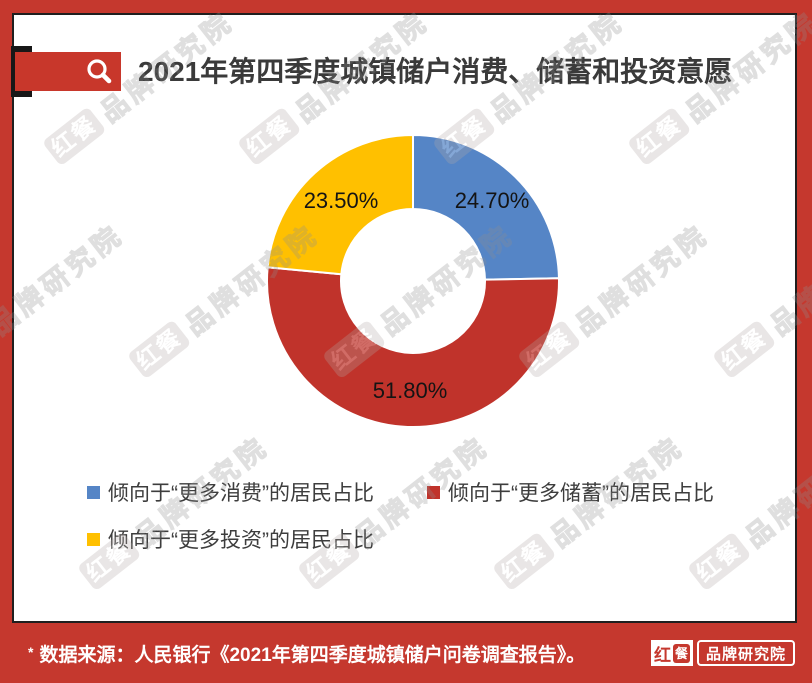  I want to click on slice-label-more-investment: 23.50%, so click(341, 200).